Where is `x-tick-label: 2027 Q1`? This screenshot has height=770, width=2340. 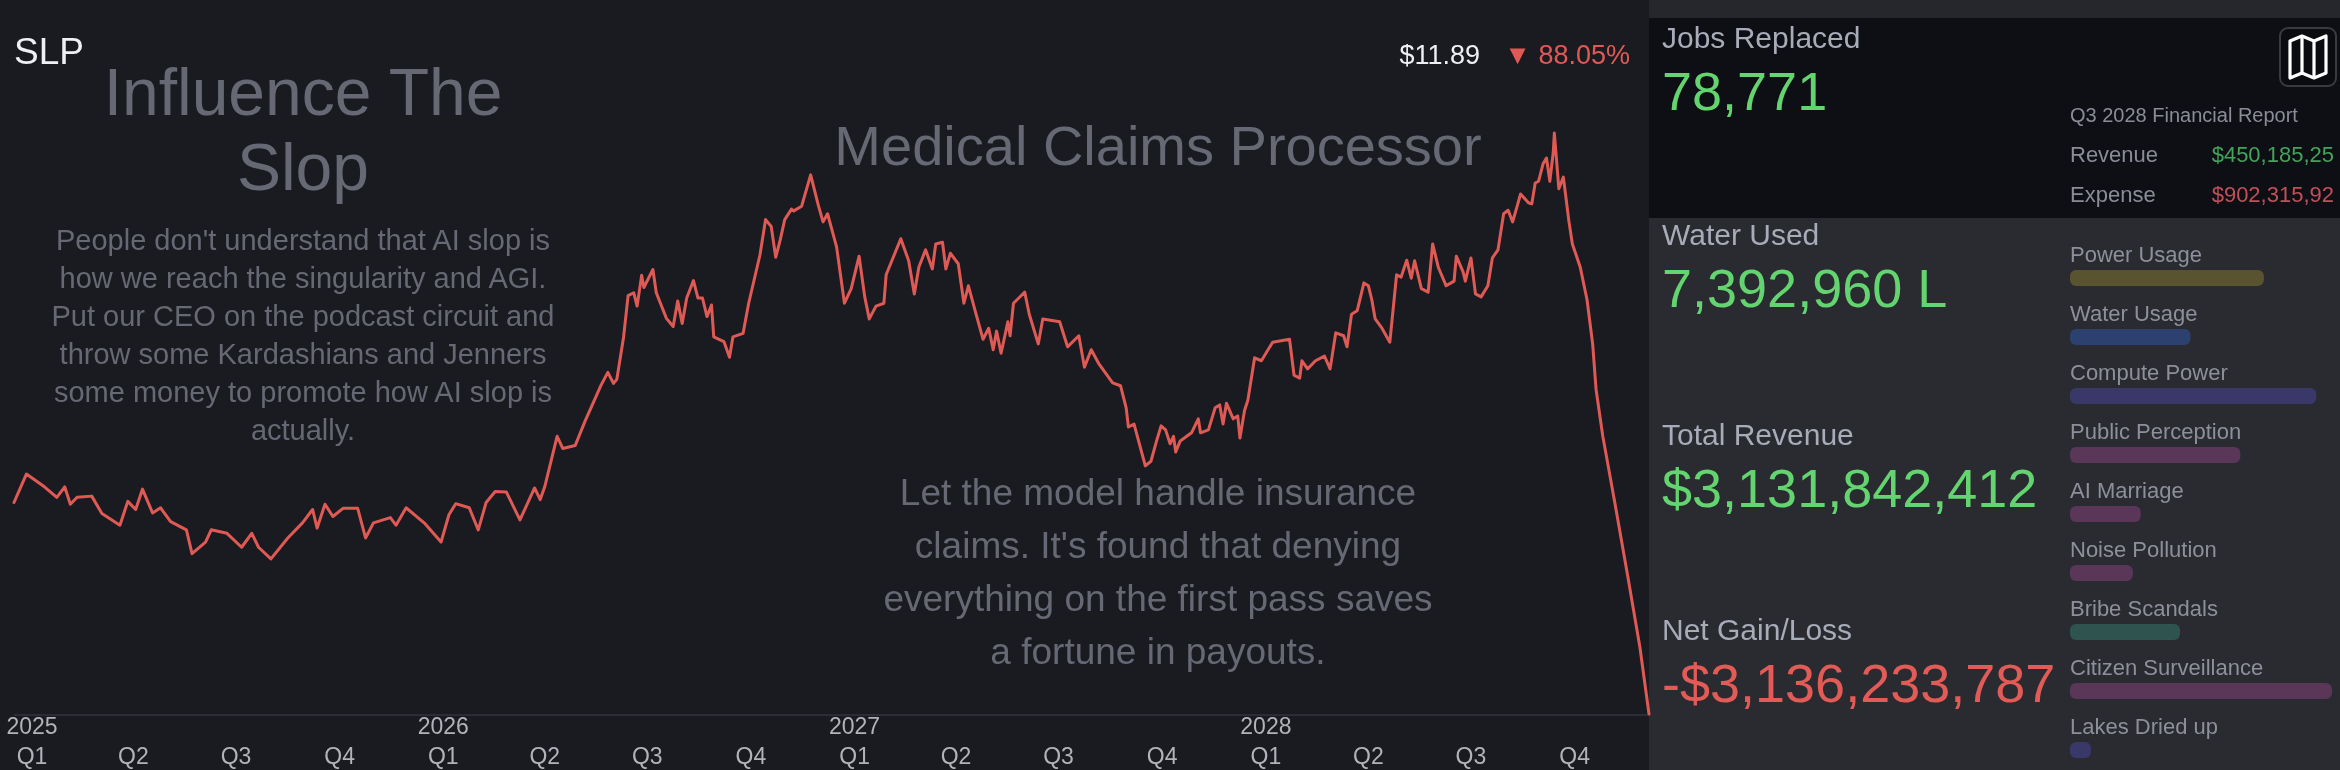 x-tick-label: 2027 Q1 is located at coordinates (855, 741).